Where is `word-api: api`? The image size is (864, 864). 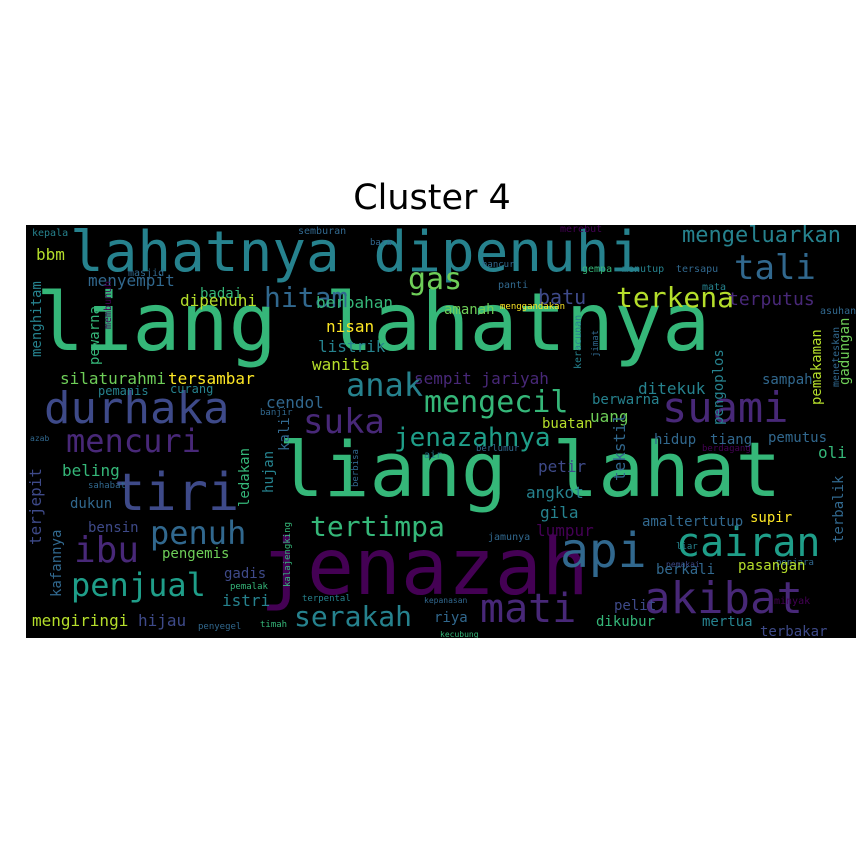 word-api: api is located at coordinates (603, 551).